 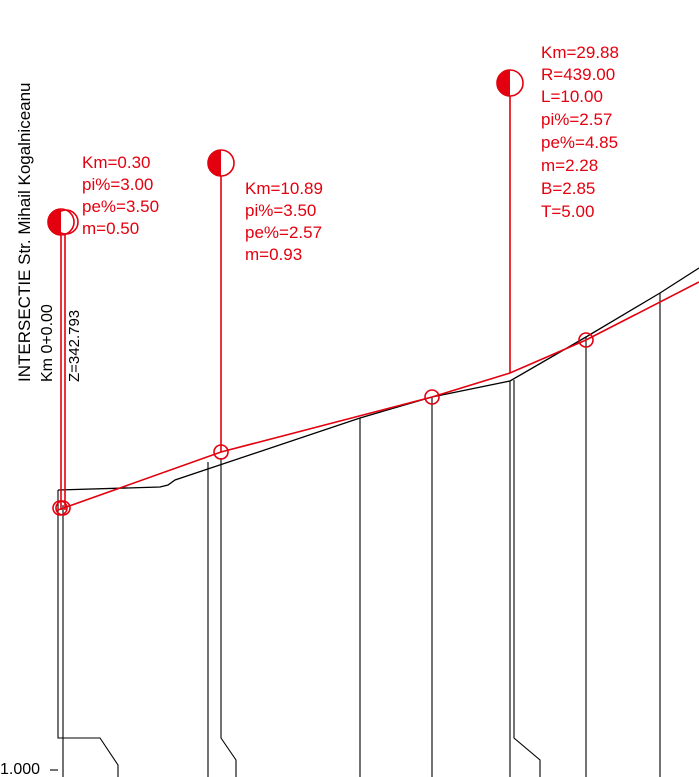 I want to click on annotation-line: B=2.85, so click(x=568, y=188).